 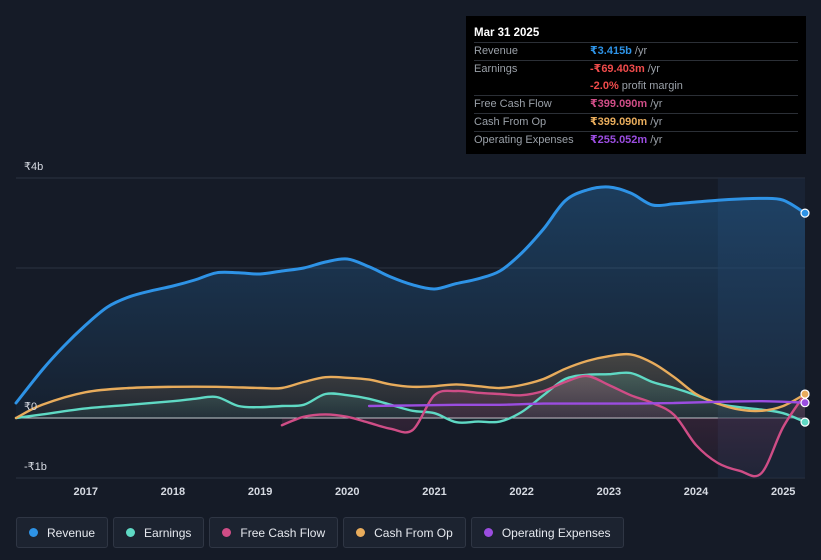 What do you see at coordinates (521, 492) in the screenshot?
I see `x-tick-label: 2022` at bounding box center [521, 492].